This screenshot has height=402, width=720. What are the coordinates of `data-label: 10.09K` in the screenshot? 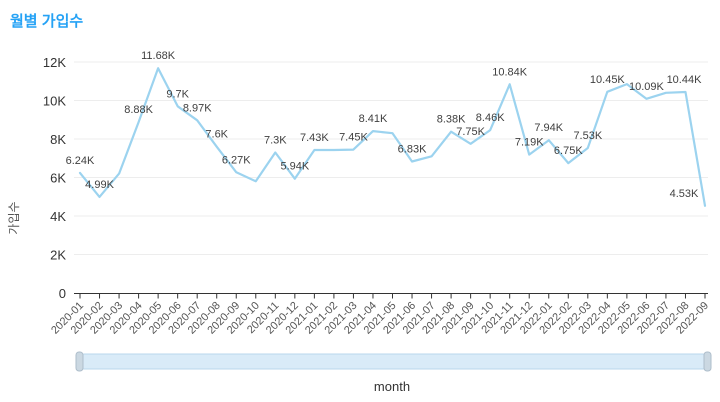 It's located at (647, 87).